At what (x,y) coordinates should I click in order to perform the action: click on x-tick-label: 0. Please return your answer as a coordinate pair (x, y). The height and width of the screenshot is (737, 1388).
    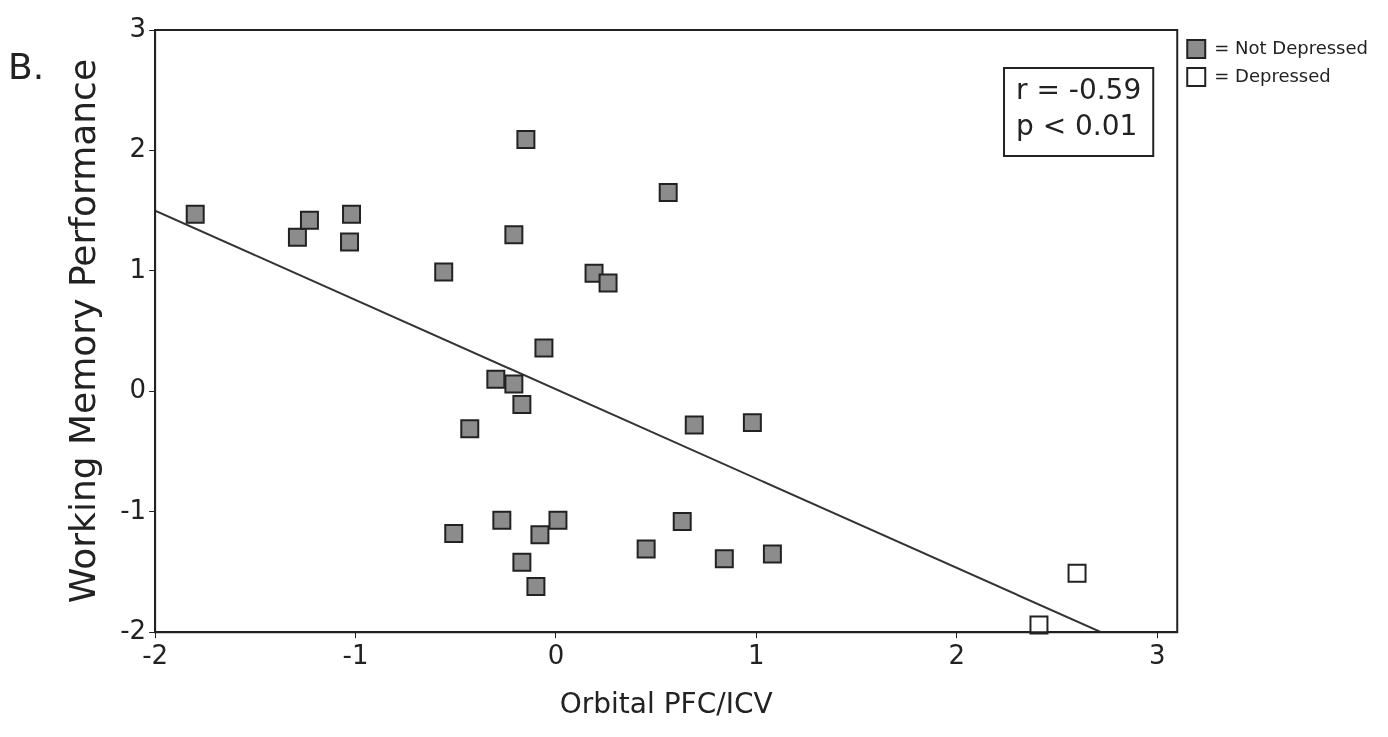
    Looking at the image, I should click on (556, 654).